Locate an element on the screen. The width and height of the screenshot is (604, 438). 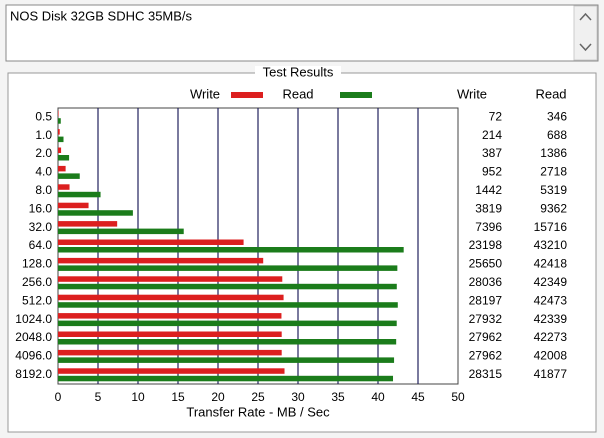
x-tick-label: 50 is located at coordinates (458, 397).